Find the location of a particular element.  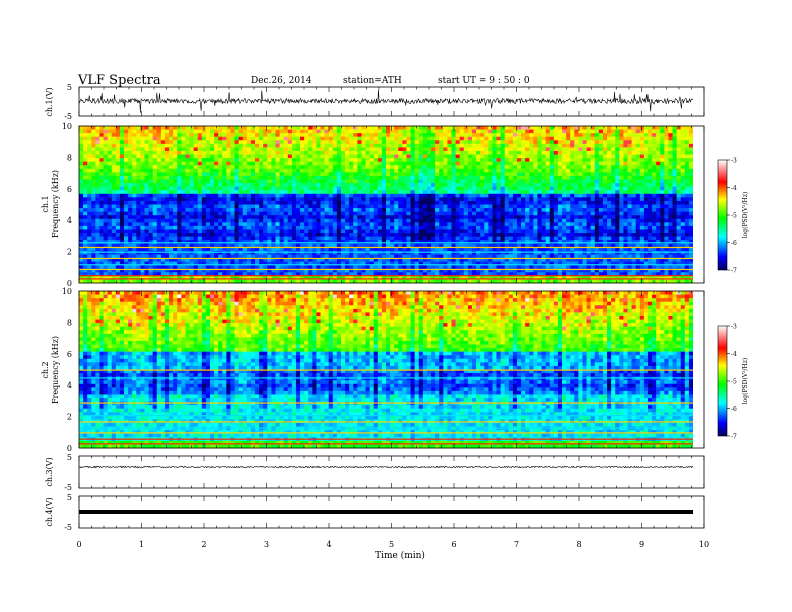

figure-title: VLF Spectra is located at coordinates (119, 80).